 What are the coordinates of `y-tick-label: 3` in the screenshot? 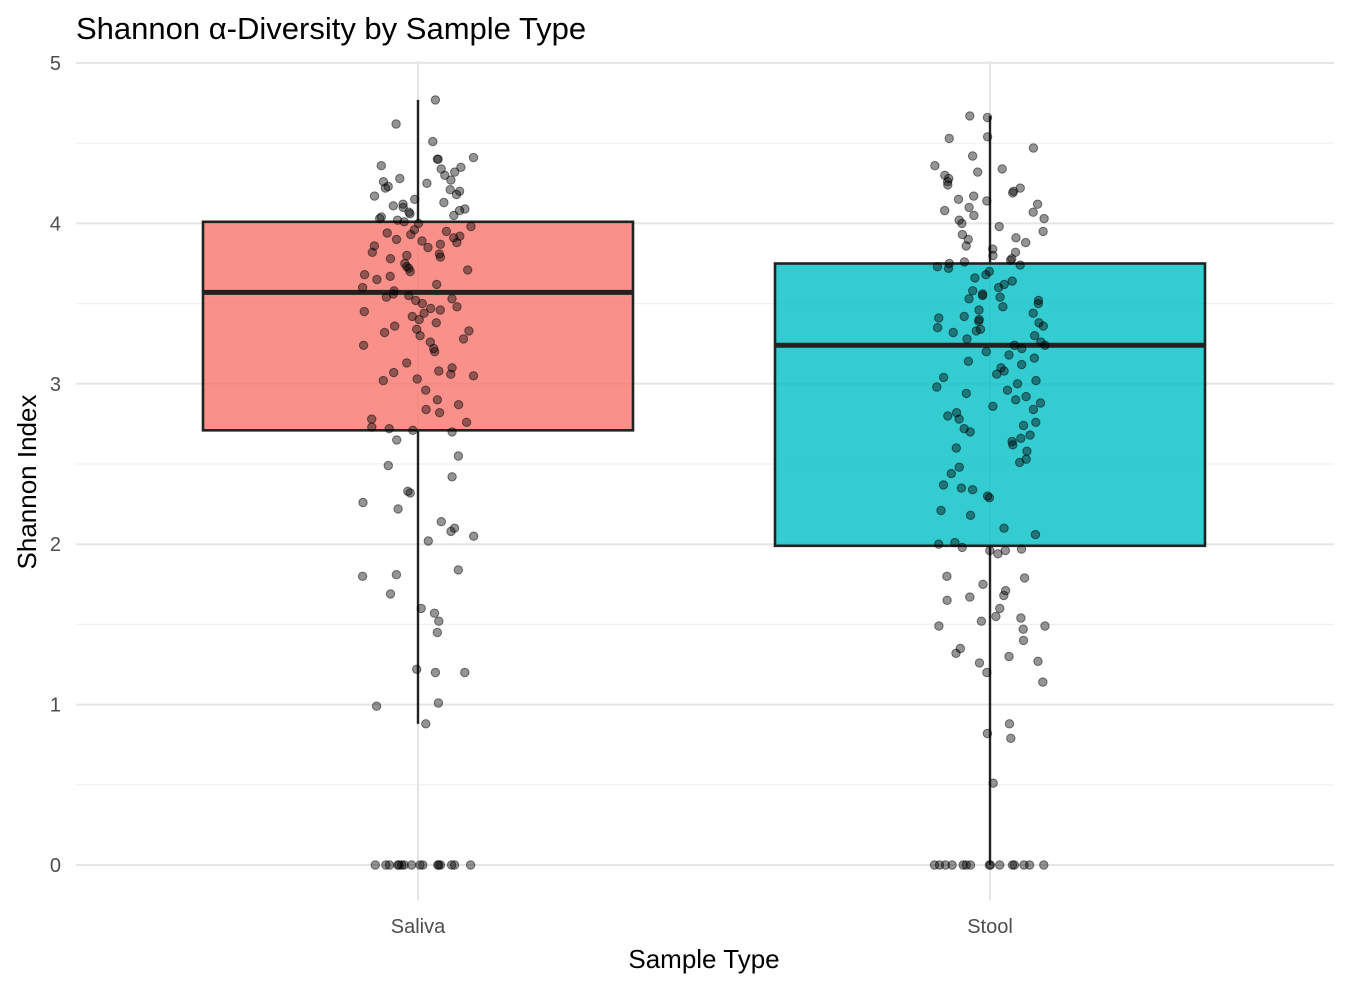 It's located at (55, 385).